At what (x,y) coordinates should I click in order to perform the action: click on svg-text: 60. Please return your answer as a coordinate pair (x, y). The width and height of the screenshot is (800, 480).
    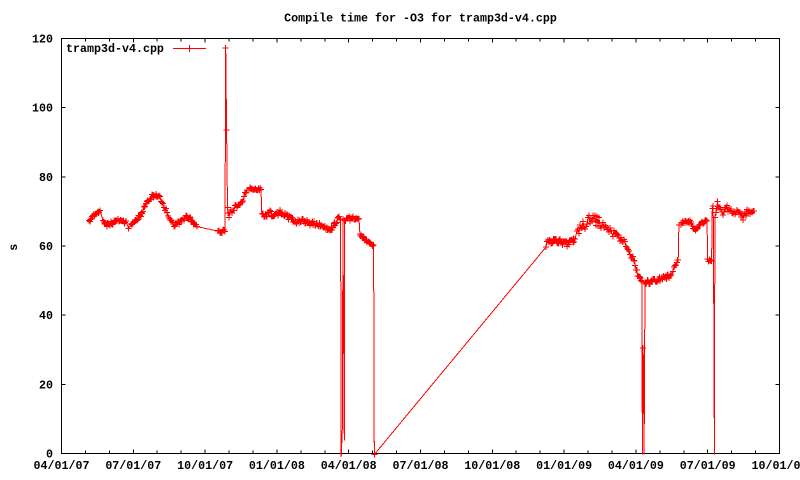
    Looking at the image, I should click on (46, 247).